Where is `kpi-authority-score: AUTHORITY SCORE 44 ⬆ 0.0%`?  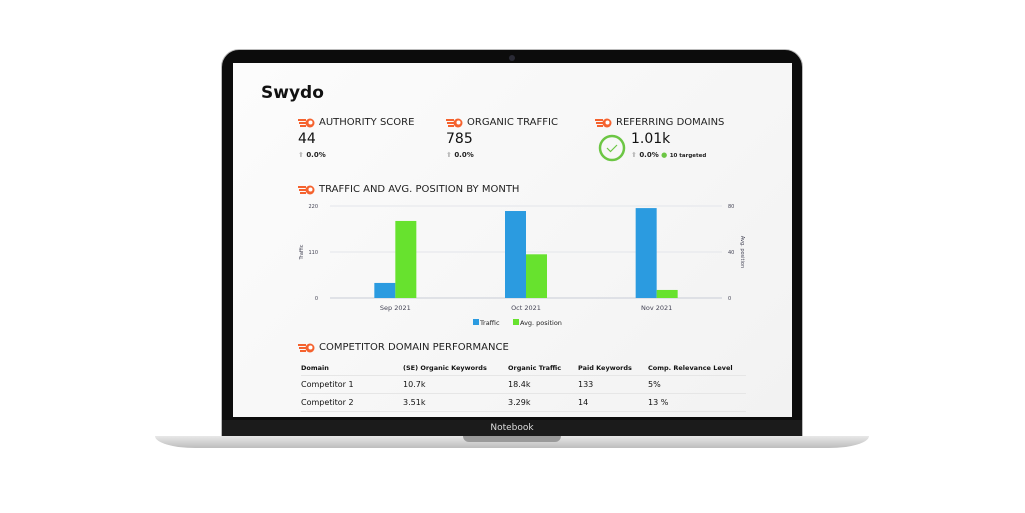
kpi-authority-score: AUTHORITY SCORE 44 ⬆ 0.0% is located at coordinates (356, 138).